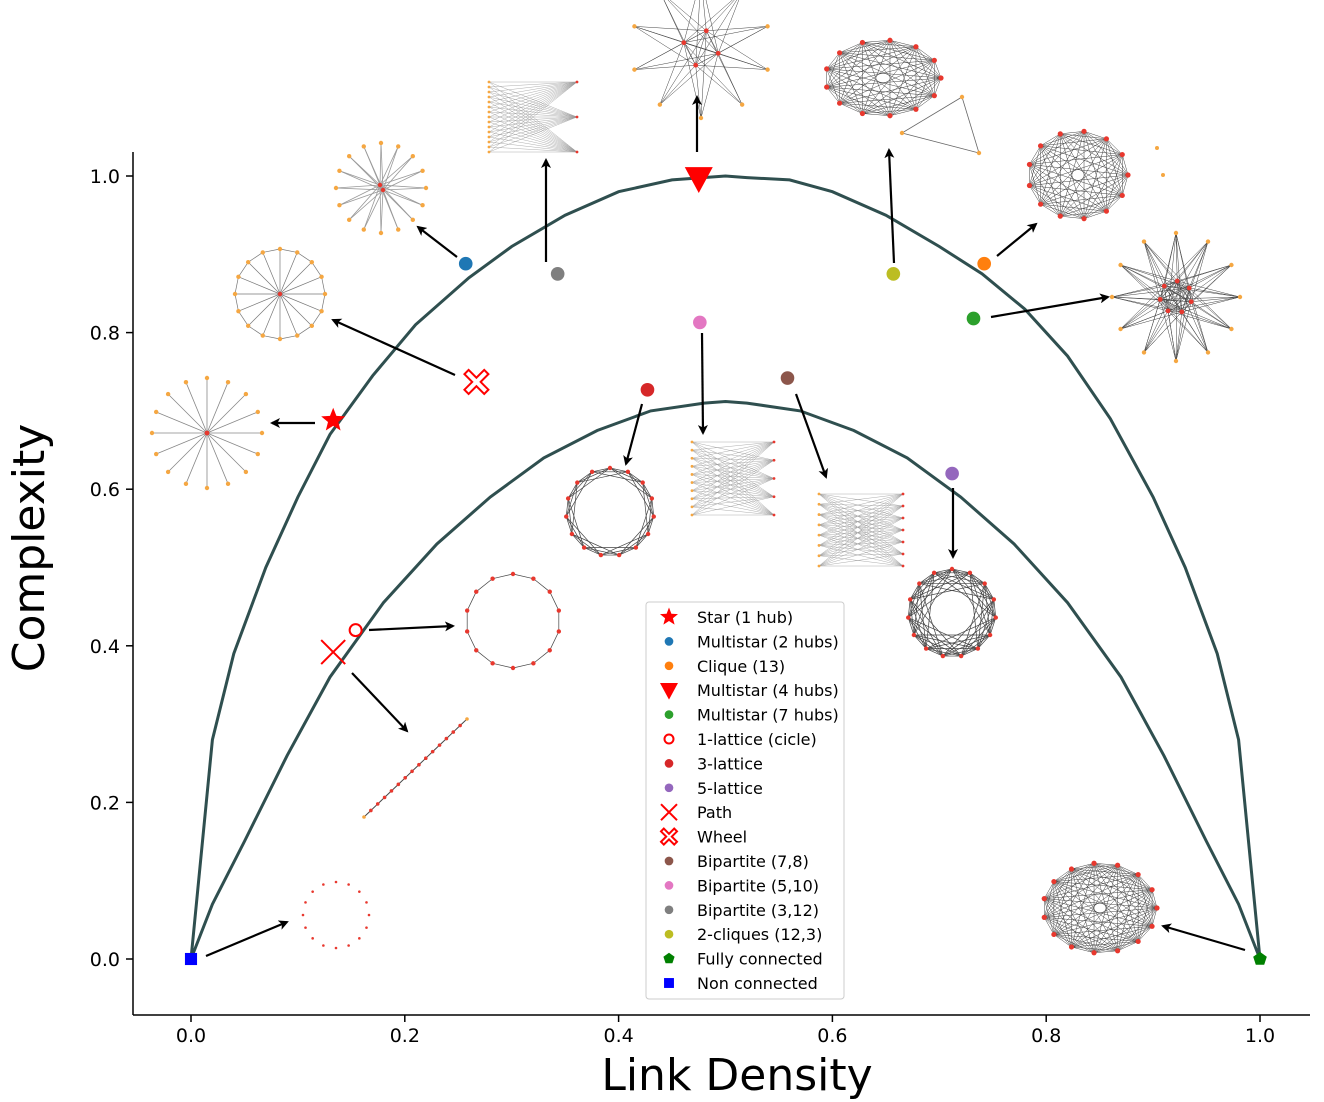  I want to click on legend-label: Non connected, so click(757, 983).